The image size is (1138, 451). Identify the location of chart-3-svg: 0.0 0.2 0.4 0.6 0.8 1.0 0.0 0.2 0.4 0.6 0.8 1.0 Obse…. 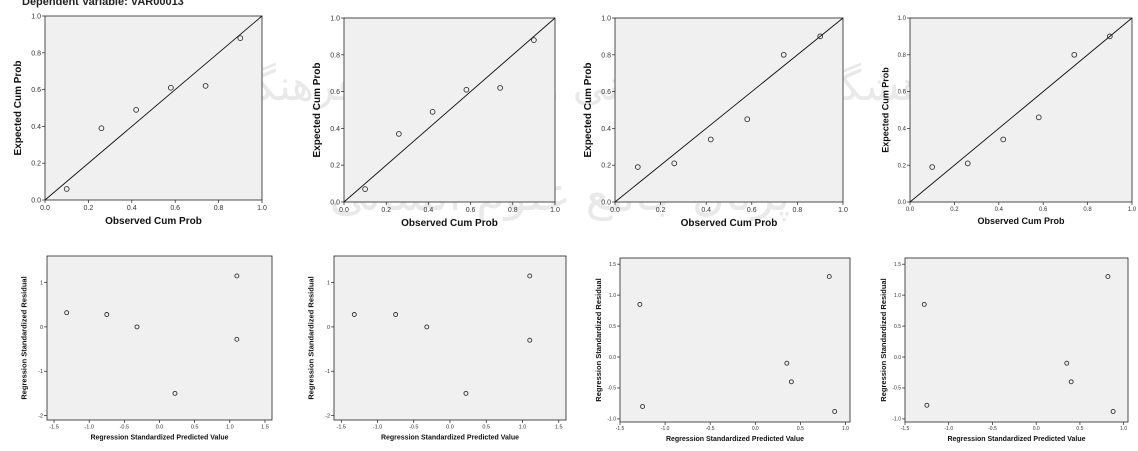
(715, 122).